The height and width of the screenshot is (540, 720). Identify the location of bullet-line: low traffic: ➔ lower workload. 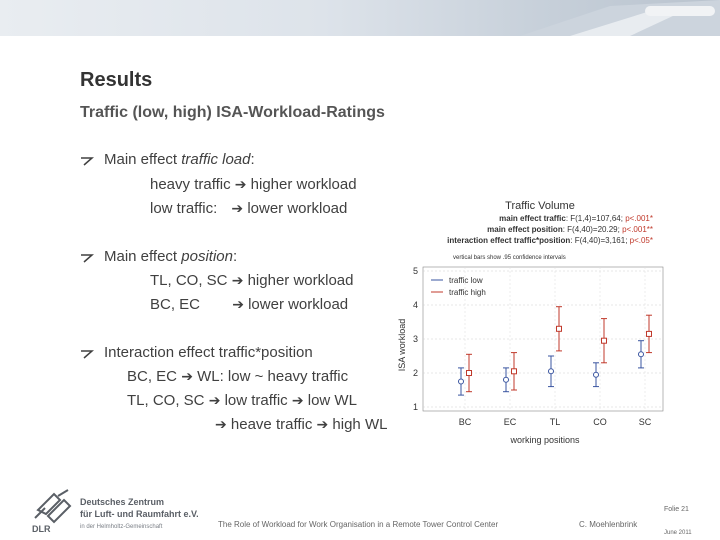
(249, 208).